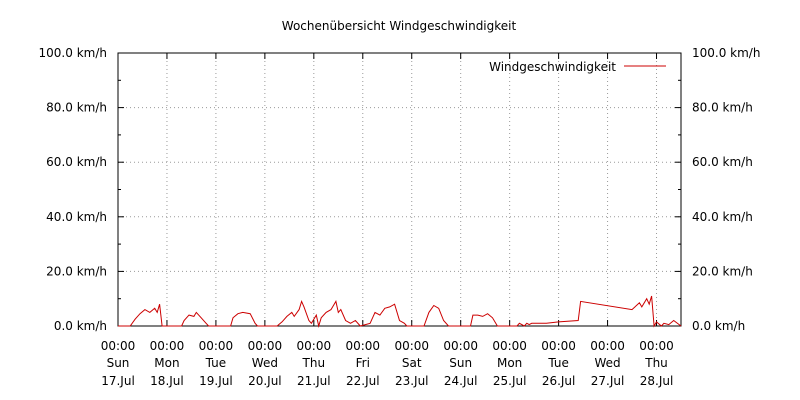 This screenshot has height=400, width=800. Describe the element at coordinates (216, 381) in the screenshot. I see `x-tick-date: 19.Jul` at that location.